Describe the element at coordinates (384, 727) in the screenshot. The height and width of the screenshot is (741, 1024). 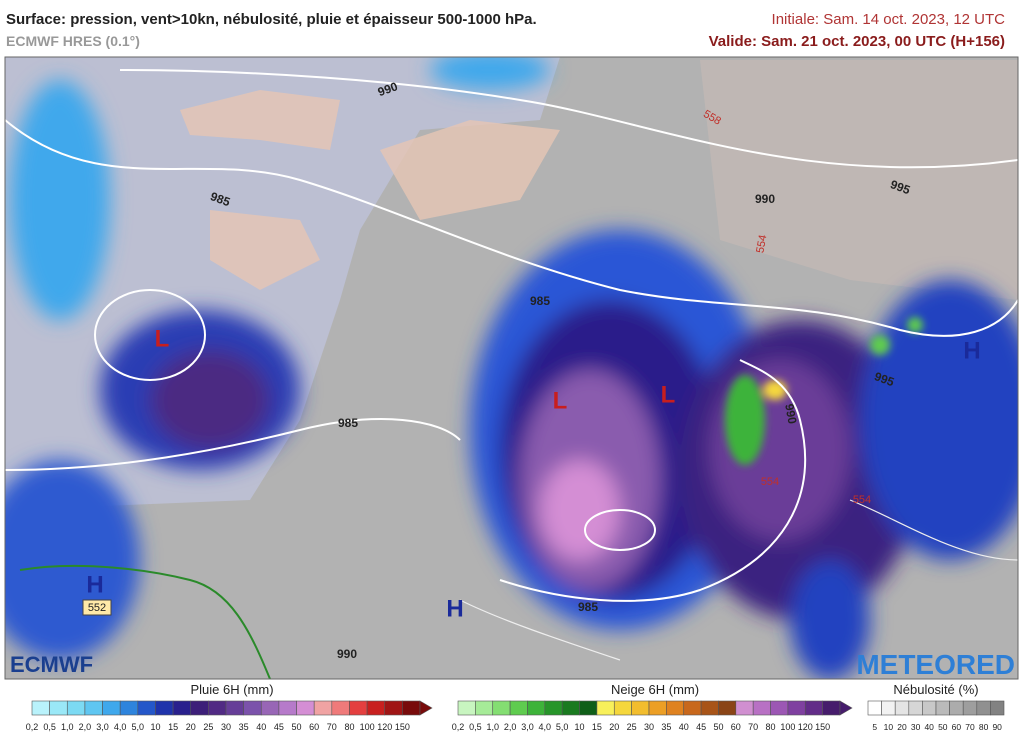
I see `legend-tick-label: 120` at that location.